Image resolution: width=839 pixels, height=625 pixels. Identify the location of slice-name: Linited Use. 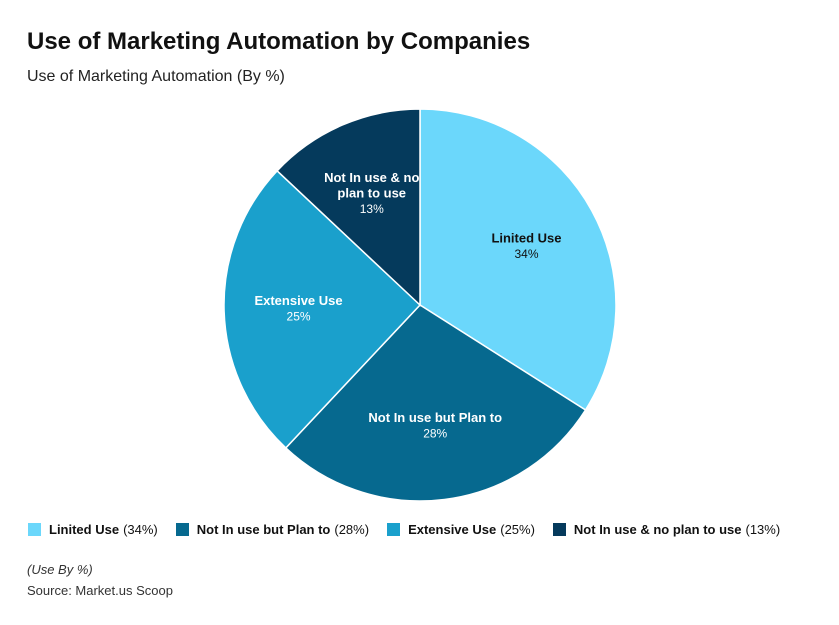
(526, 238).